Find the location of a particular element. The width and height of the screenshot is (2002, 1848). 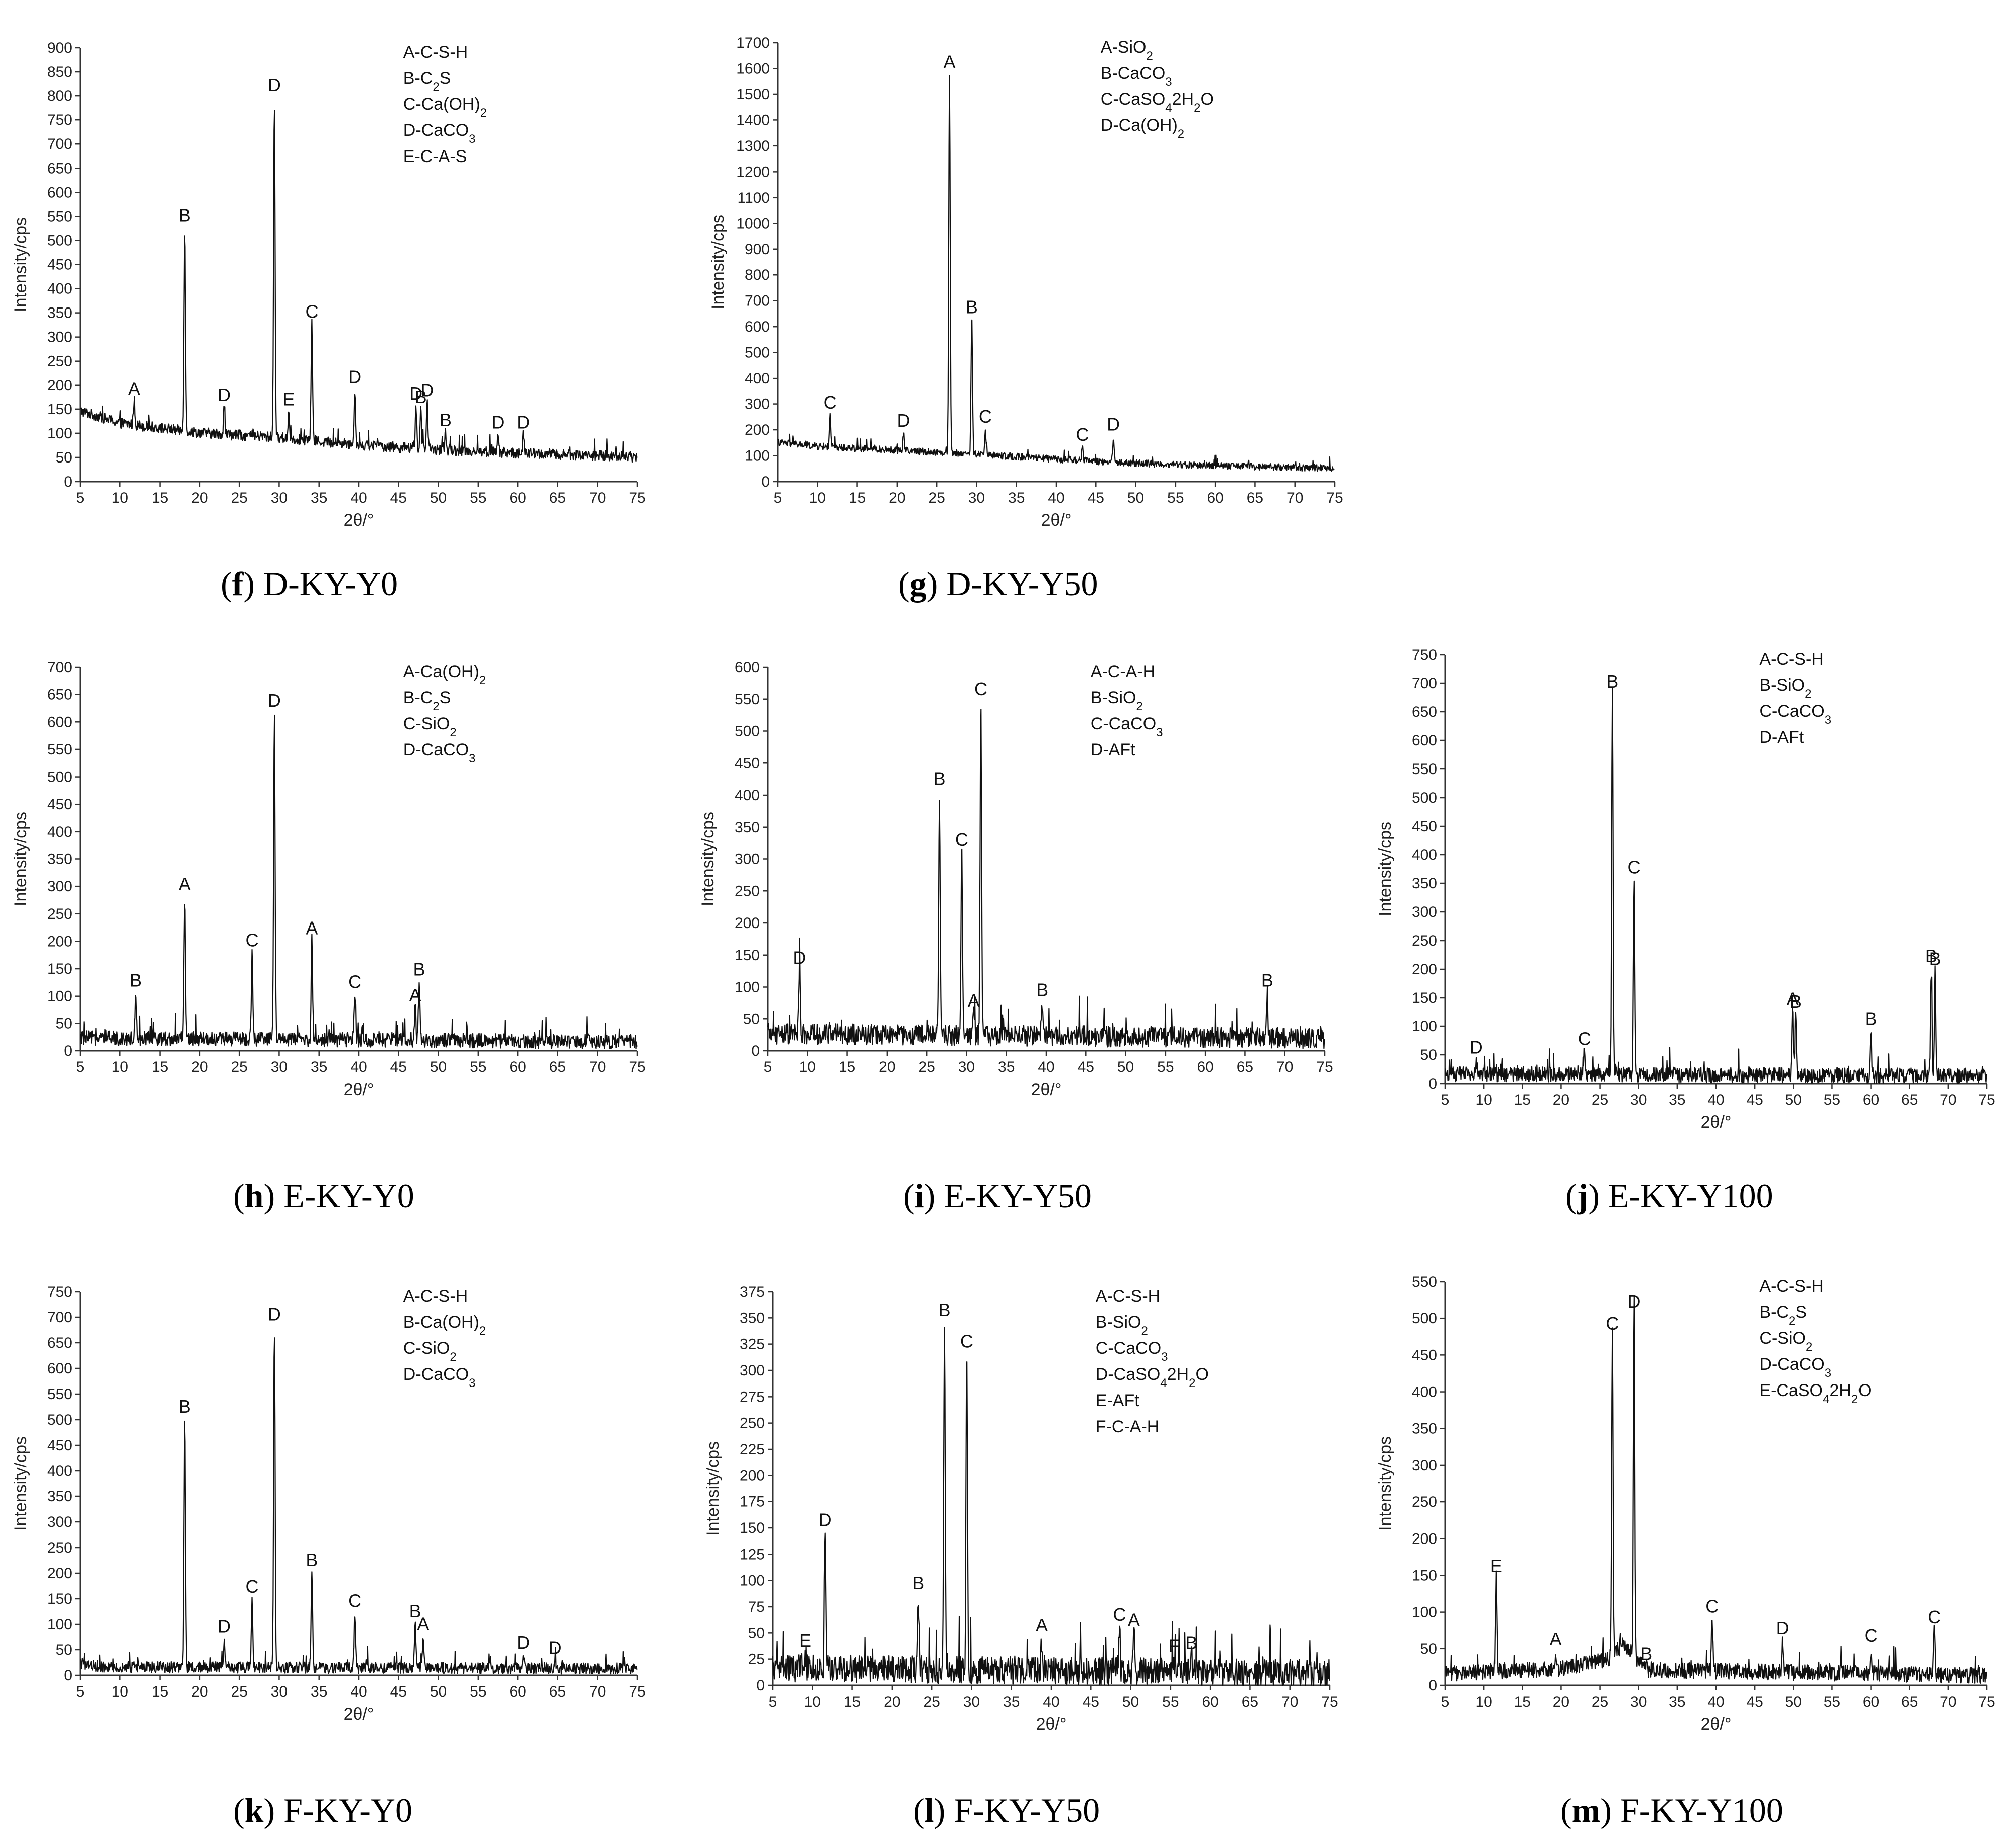

x-tick-label: 60 is located at coordinates (1871, 1701).